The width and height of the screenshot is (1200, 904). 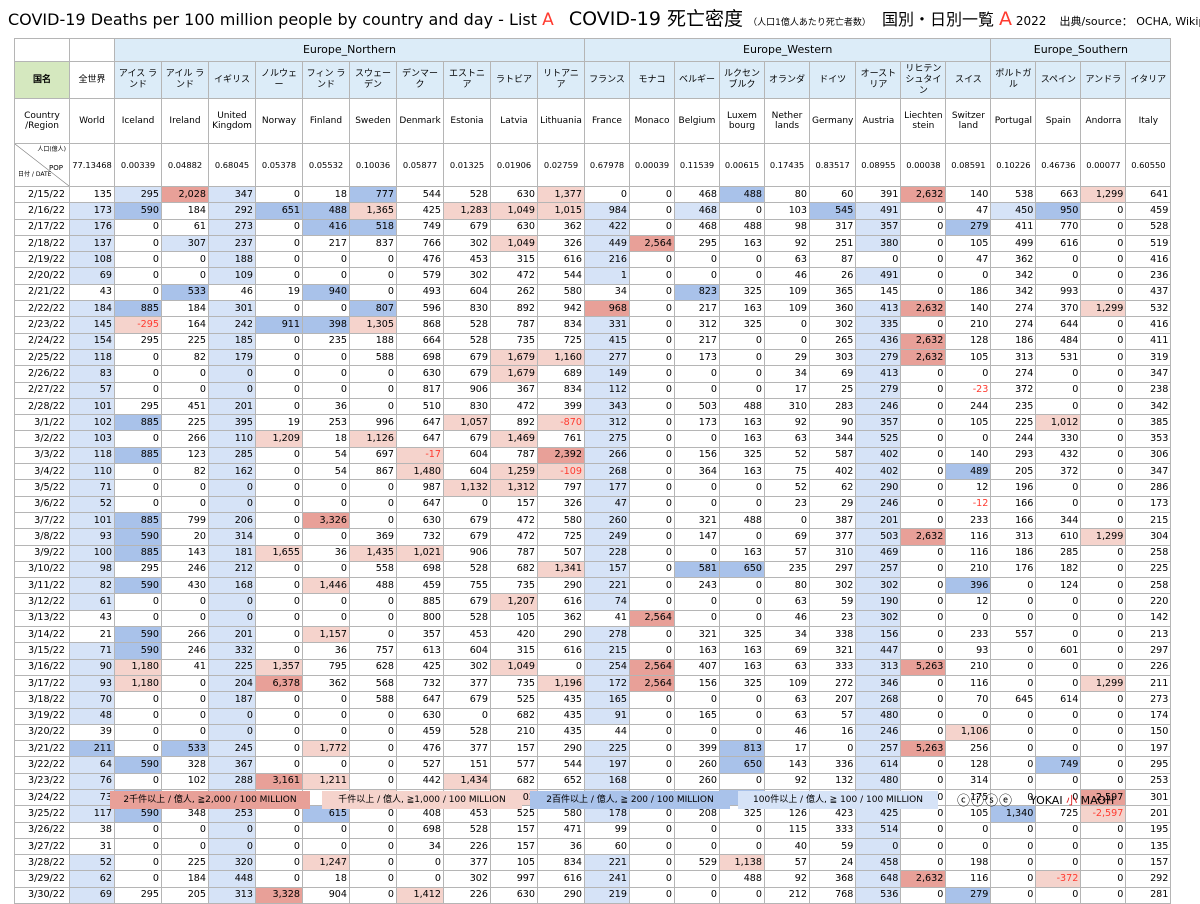 What do you see at coordinates (420, 423) in the screenshot?
I see `value-cell: 647` at bounding box center [420, 423].